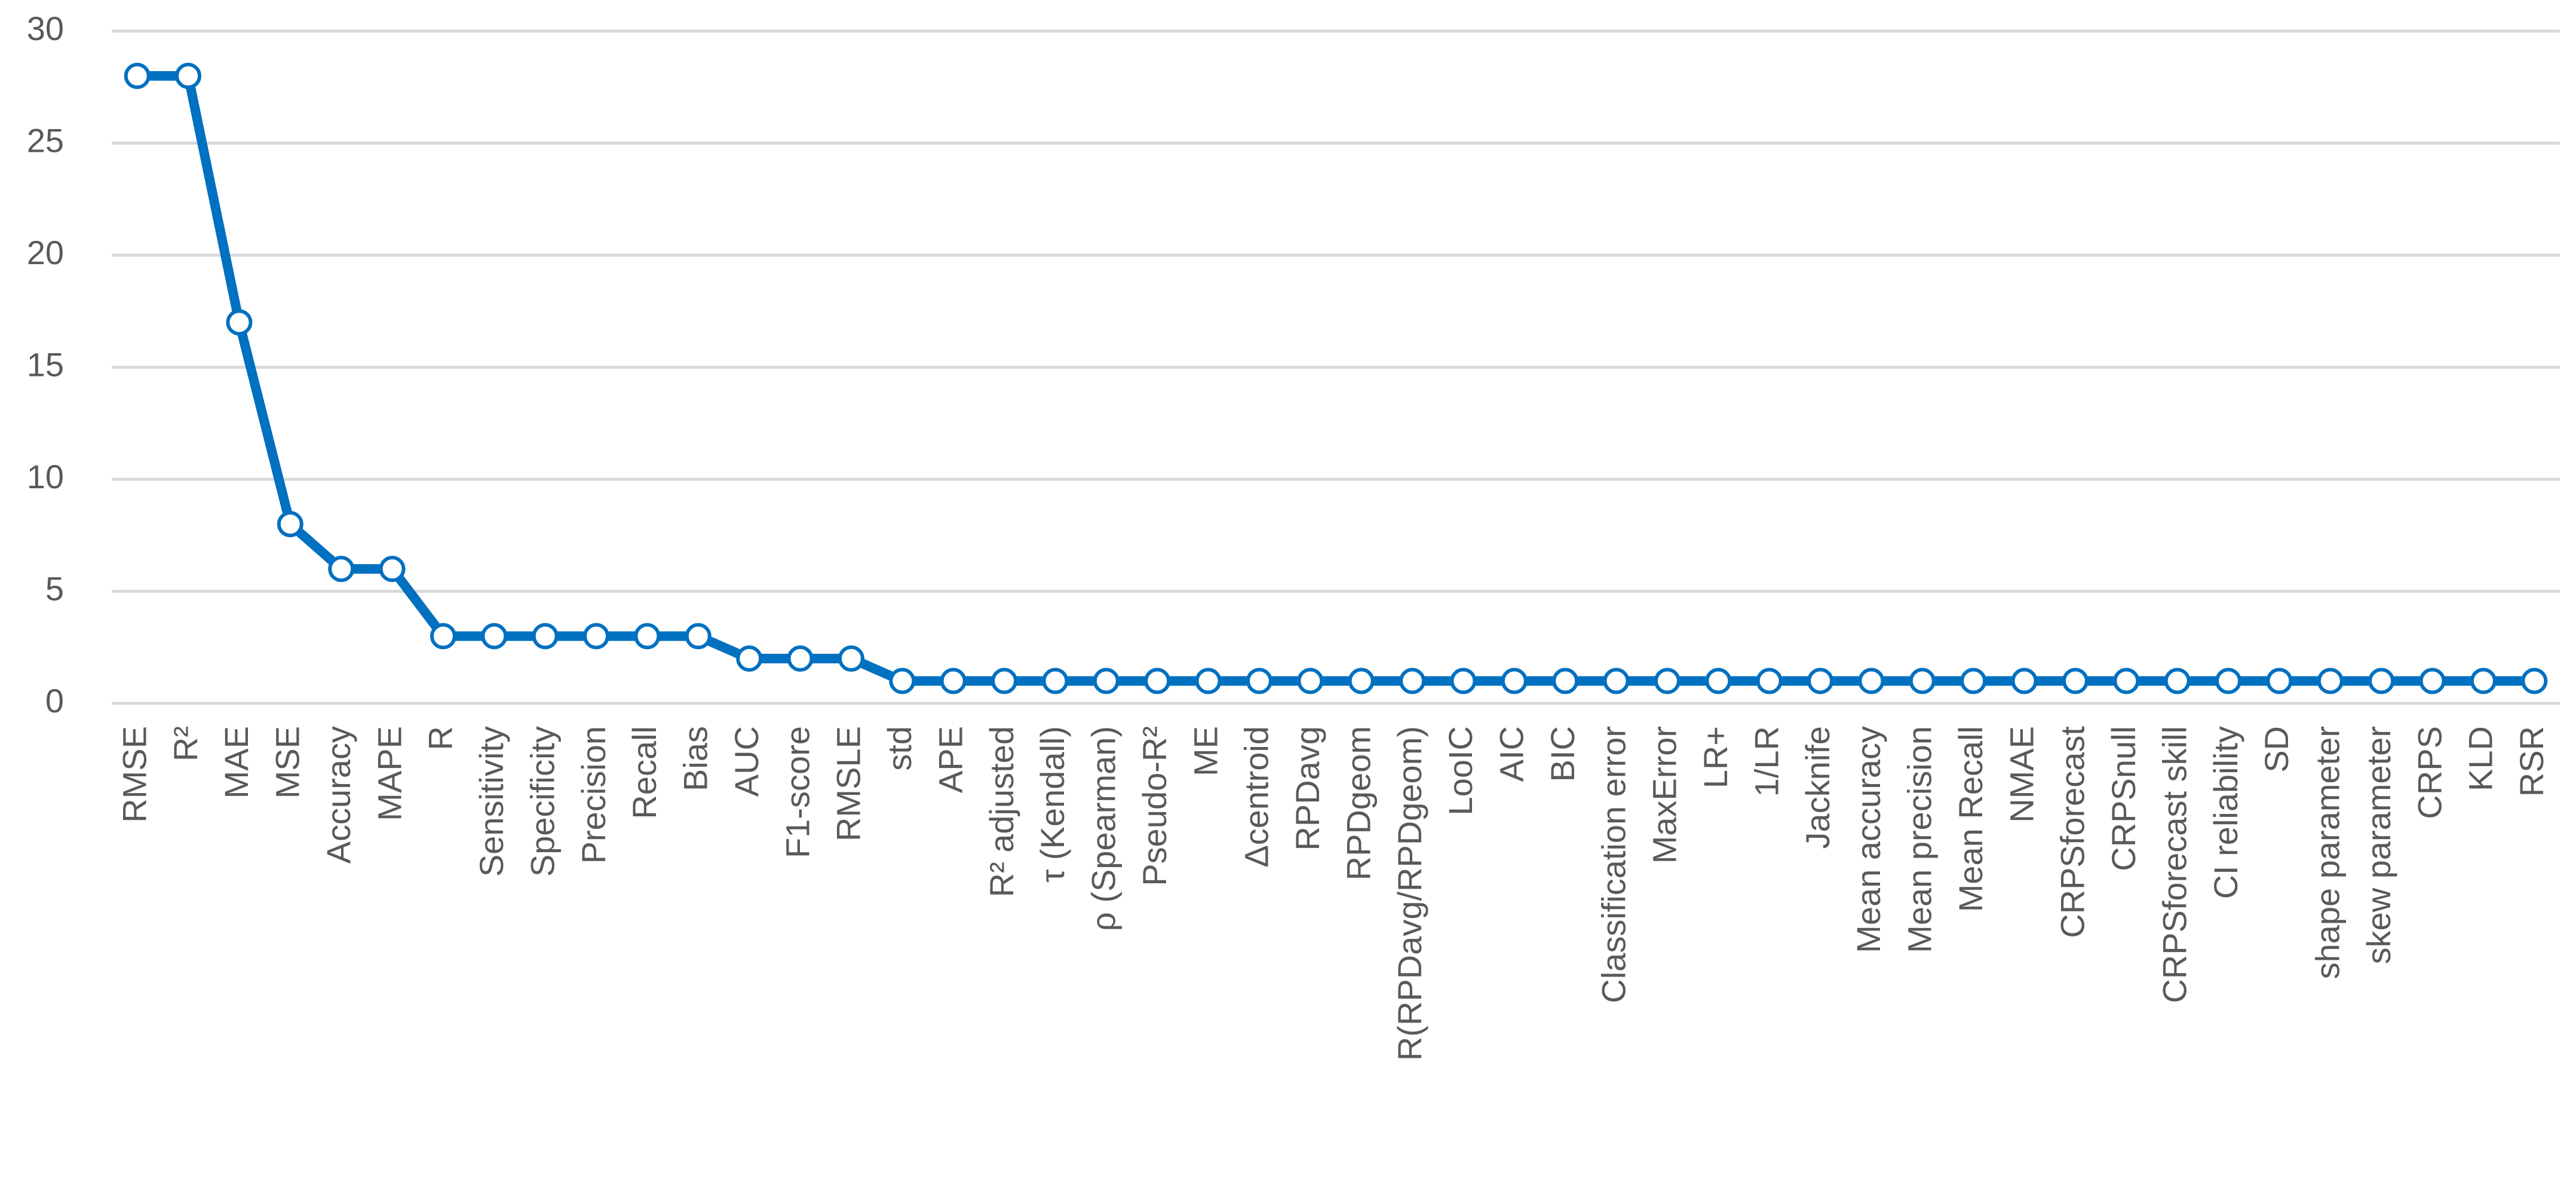  Describe the element at coordinates (1052, 805) in the screenshot. I see `x-tick-label: τ (Kendall)` at that location.